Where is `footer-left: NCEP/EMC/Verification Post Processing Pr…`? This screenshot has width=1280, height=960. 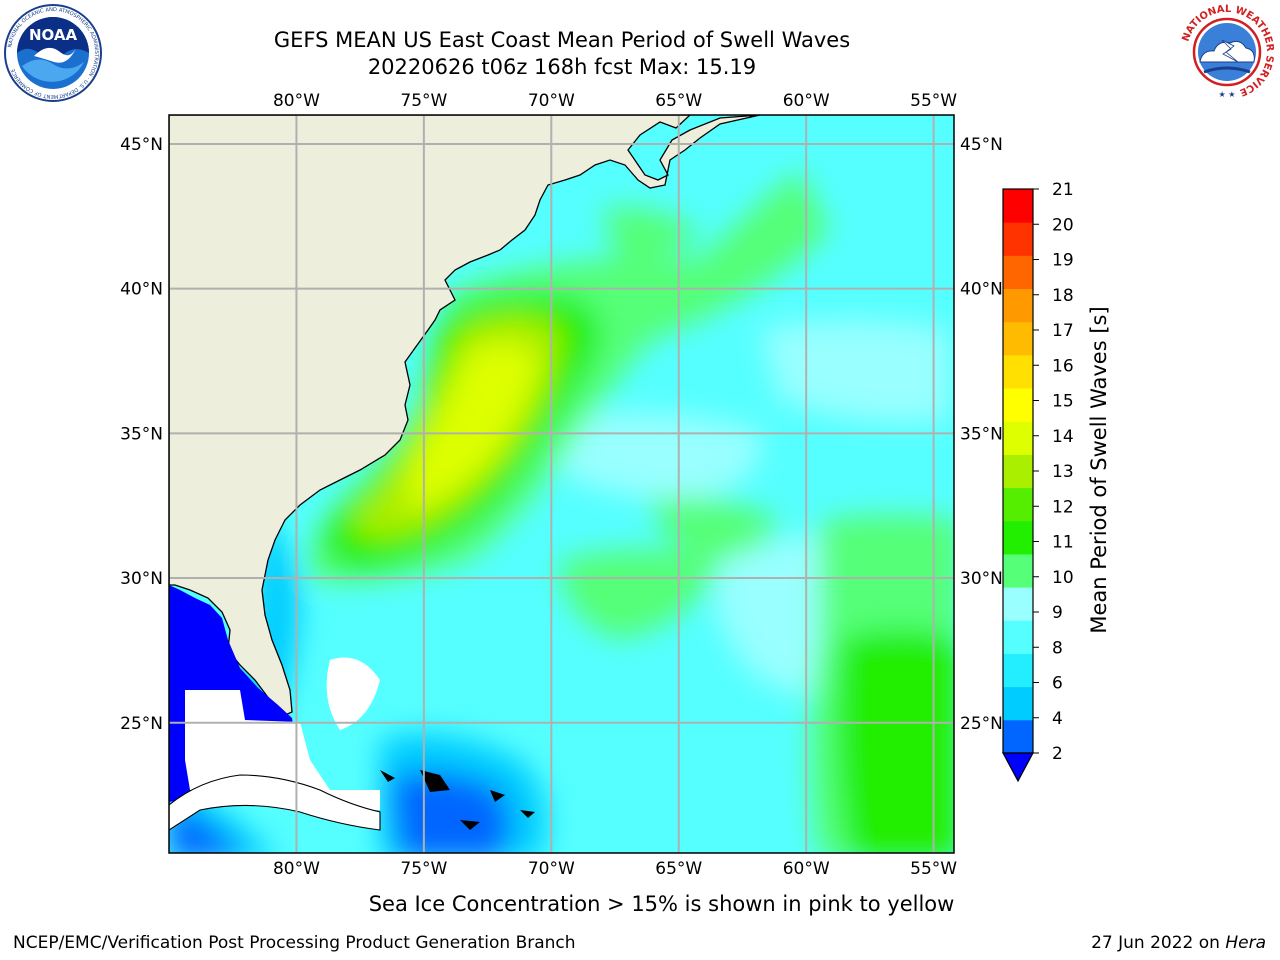 footer-left: NCEP/EMC/Verification Post Processing Pr… is located at coordinates (294, 943).